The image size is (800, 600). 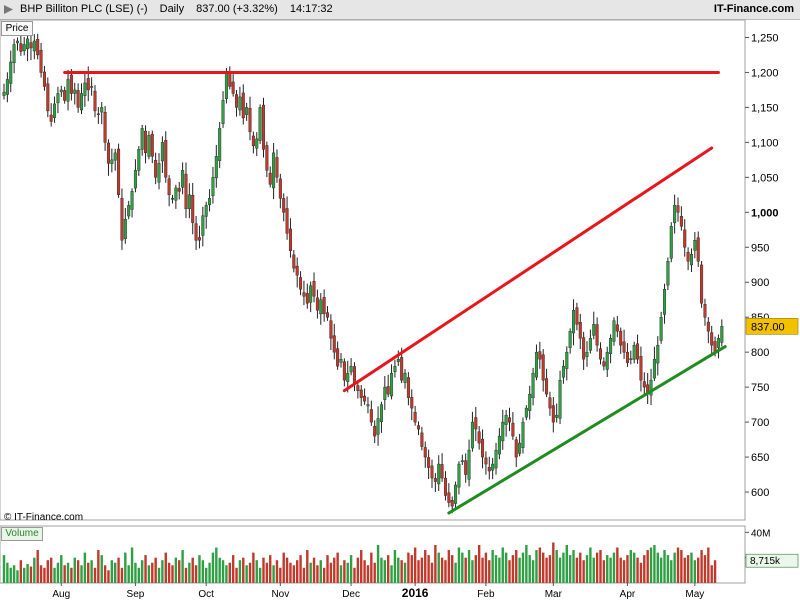 I want to click on last-volume-badge, so click(x=772, y=560).